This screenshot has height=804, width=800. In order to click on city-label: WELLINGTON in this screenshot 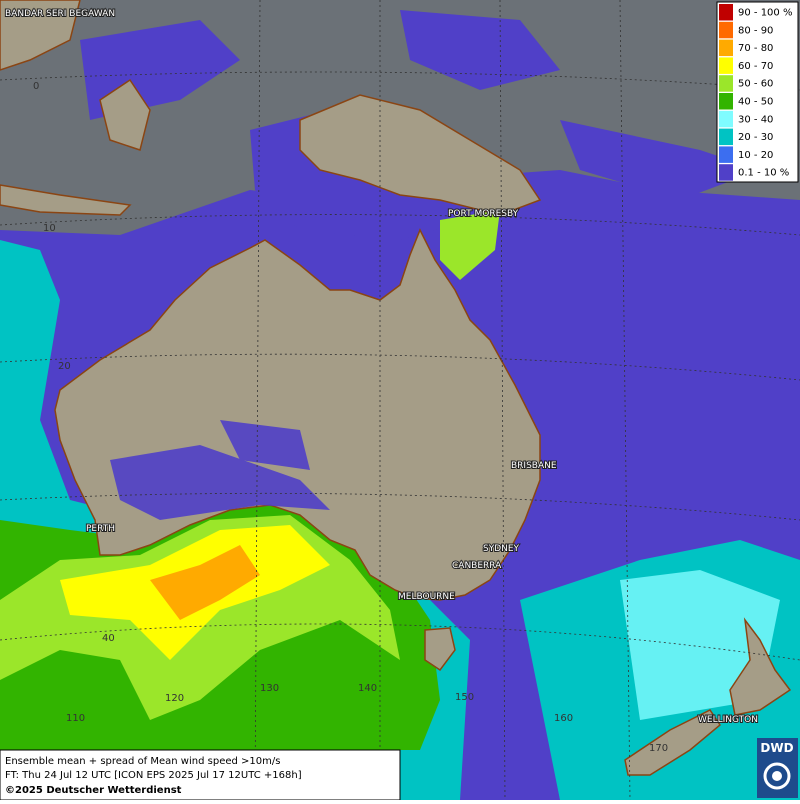, I will do `click(728, 720)`.